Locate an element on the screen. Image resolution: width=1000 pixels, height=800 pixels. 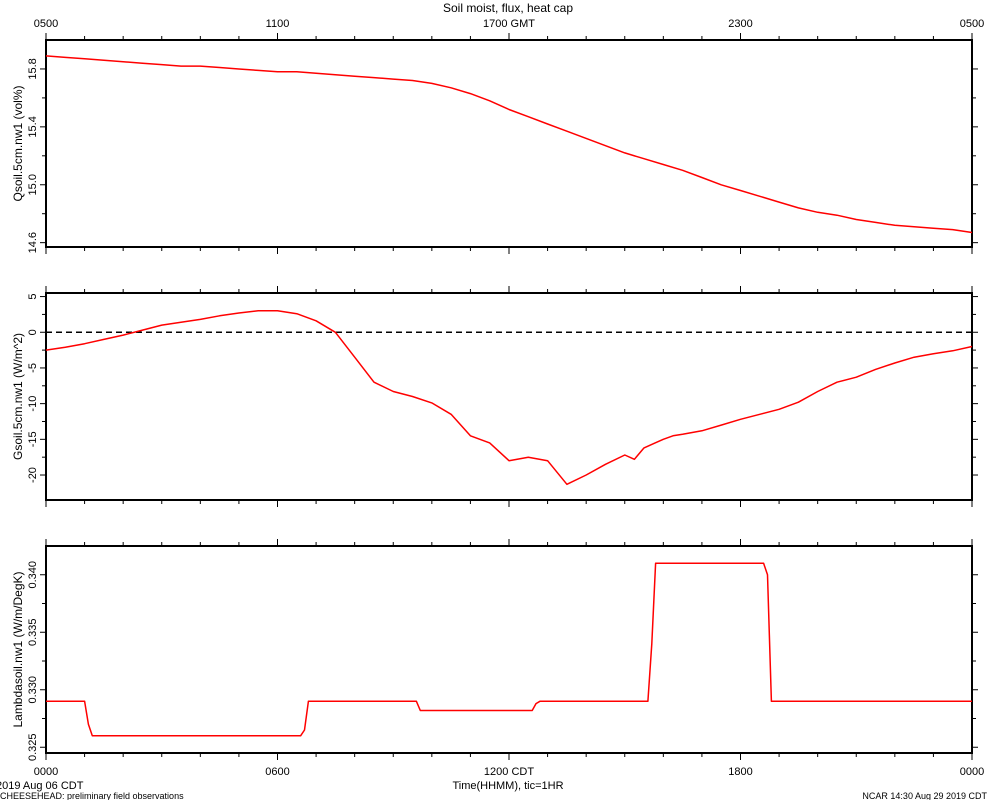
top-time-axis: 0500 1100 1700 GMT 2300 0500 is located at coordinates (509, 24).